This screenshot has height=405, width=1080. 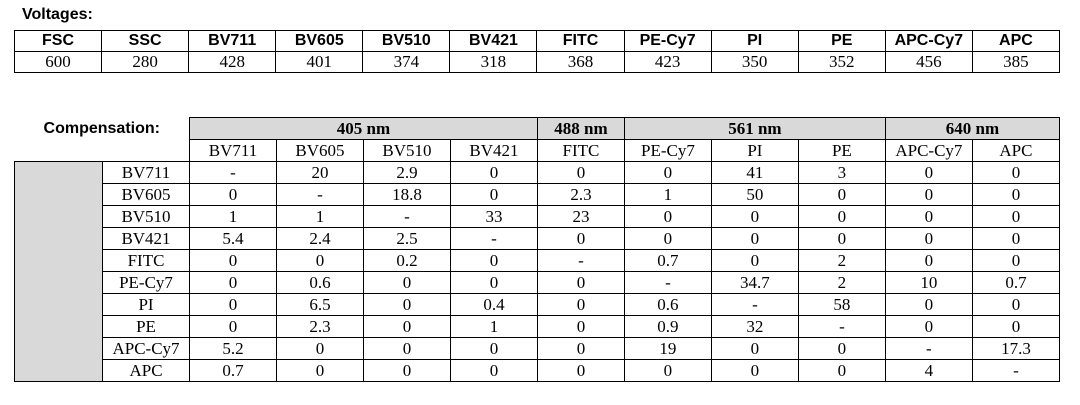 What do you see at coordinates (928, 282) in the screenshot?
I see `compensation-value: 10` at bounding box center [928, 282].